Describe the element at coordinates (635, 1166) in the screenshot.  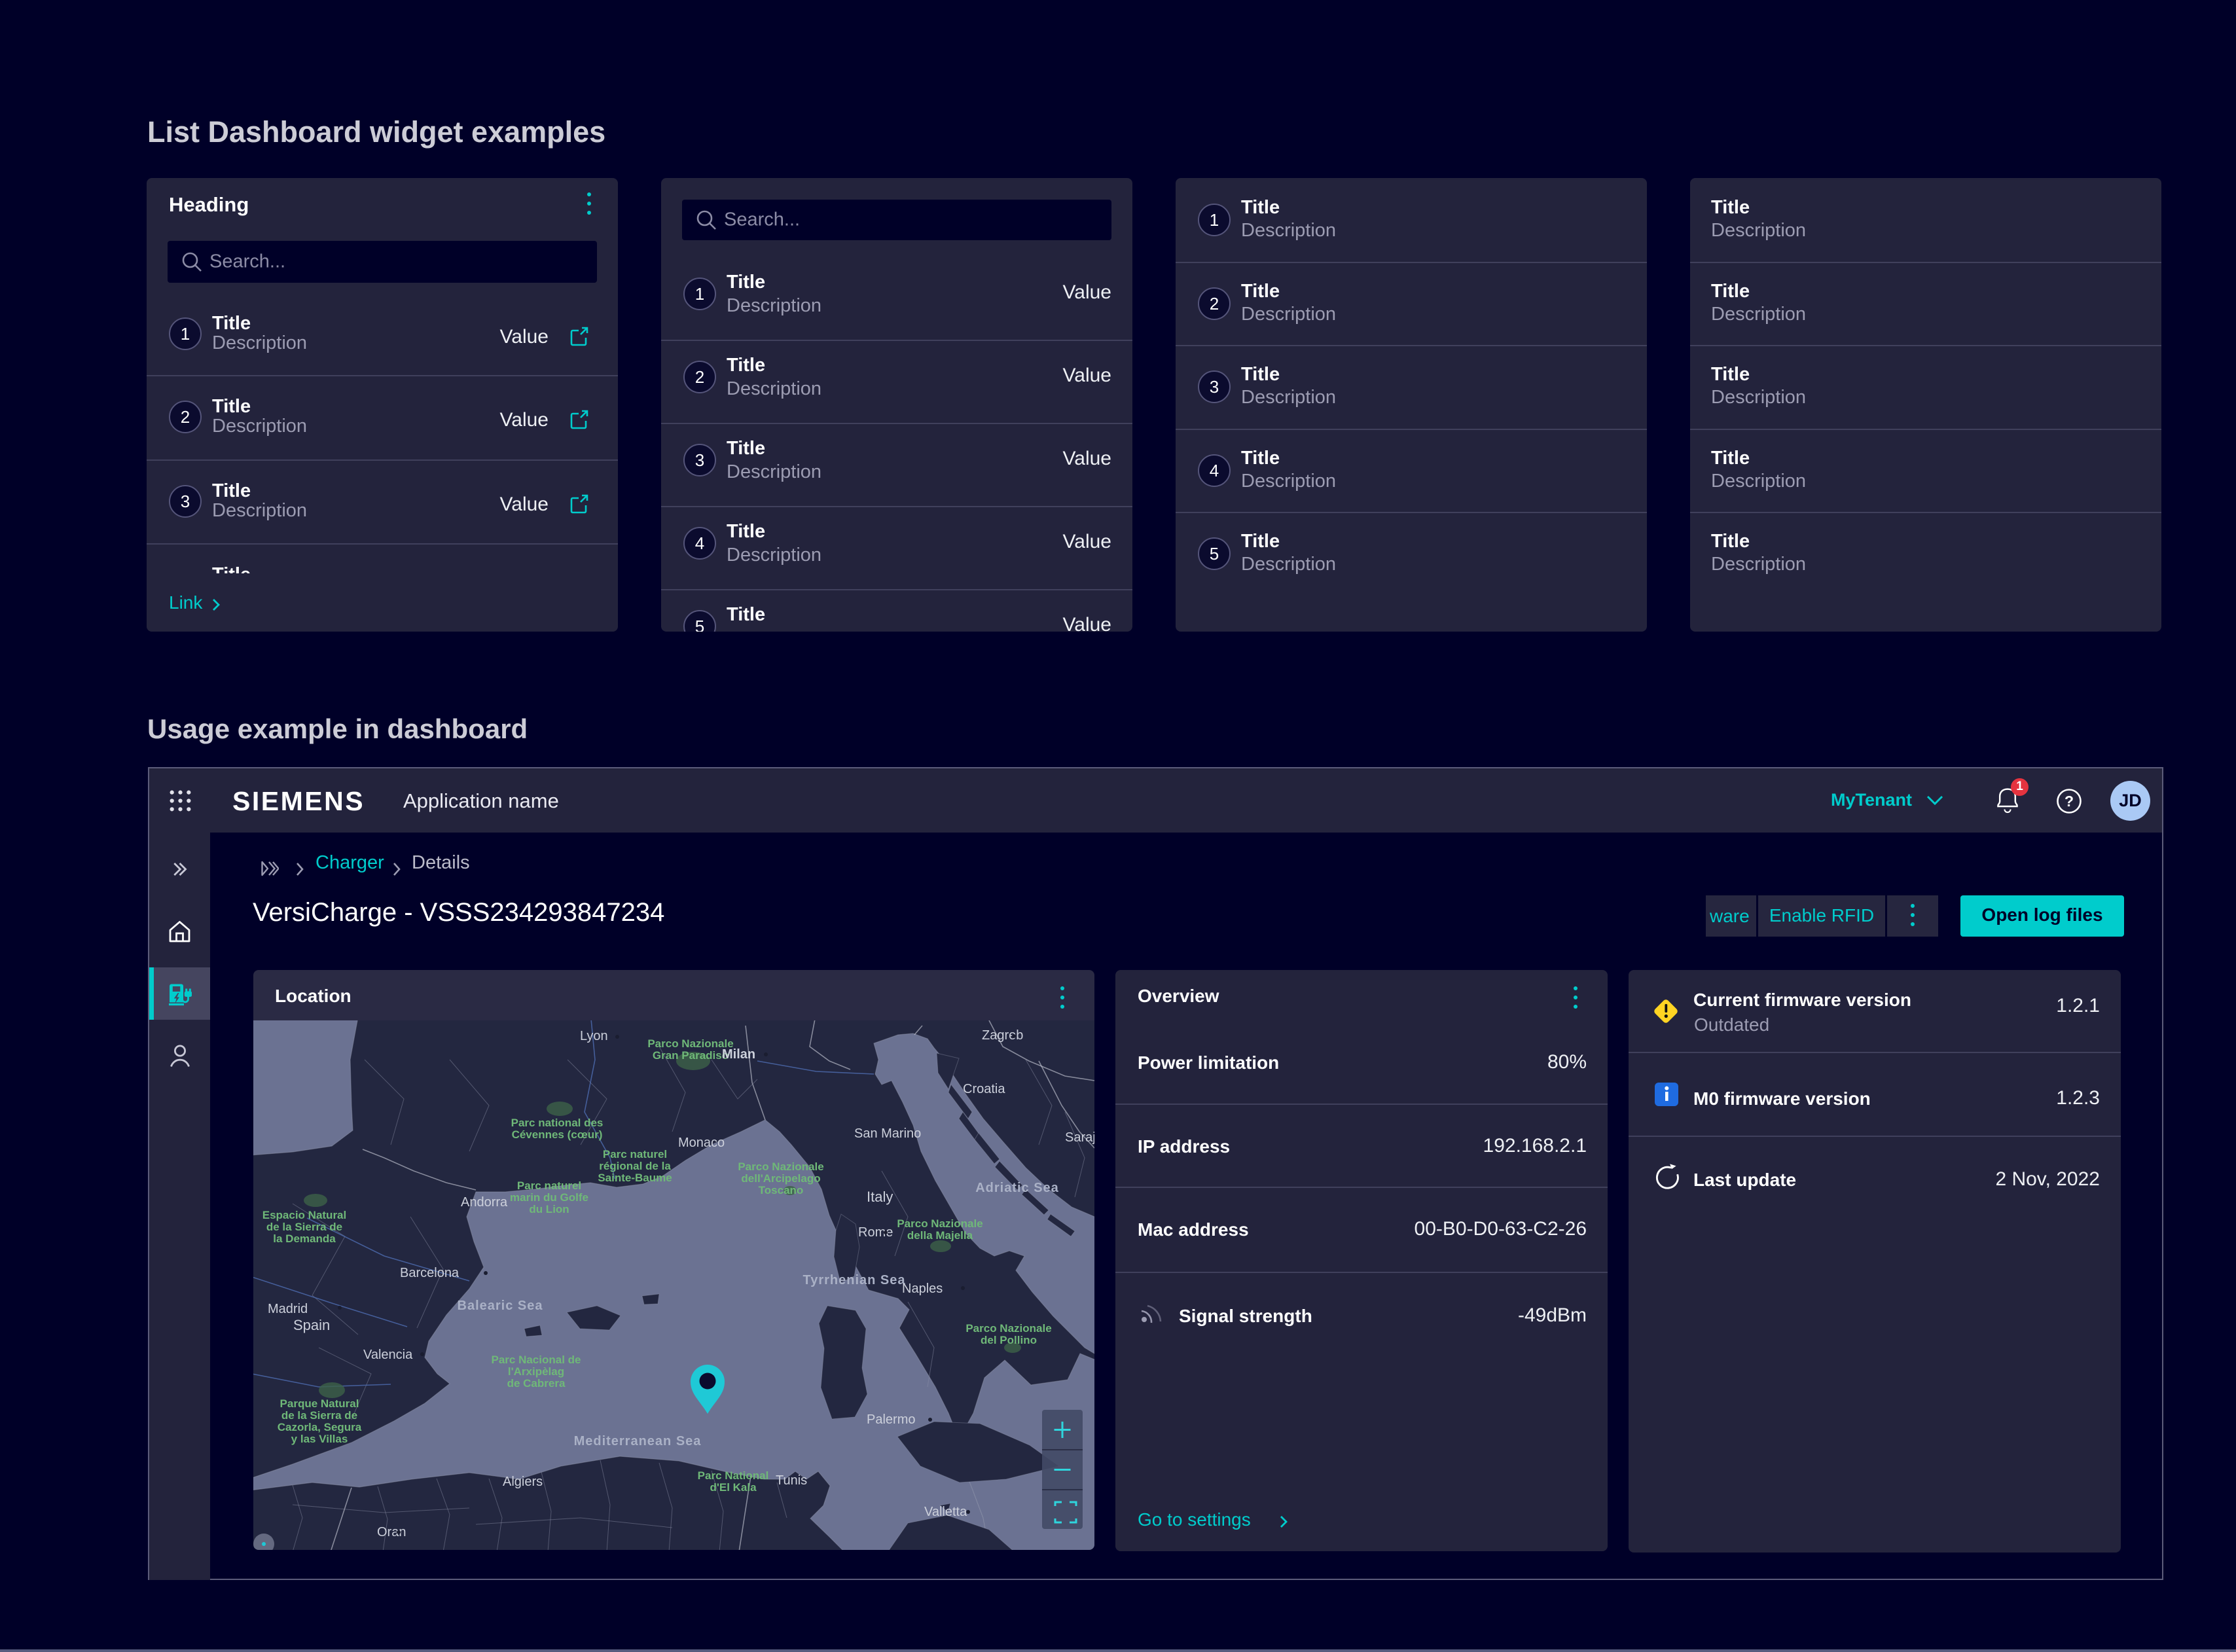
I see `svg-text: régional de la` at that location.